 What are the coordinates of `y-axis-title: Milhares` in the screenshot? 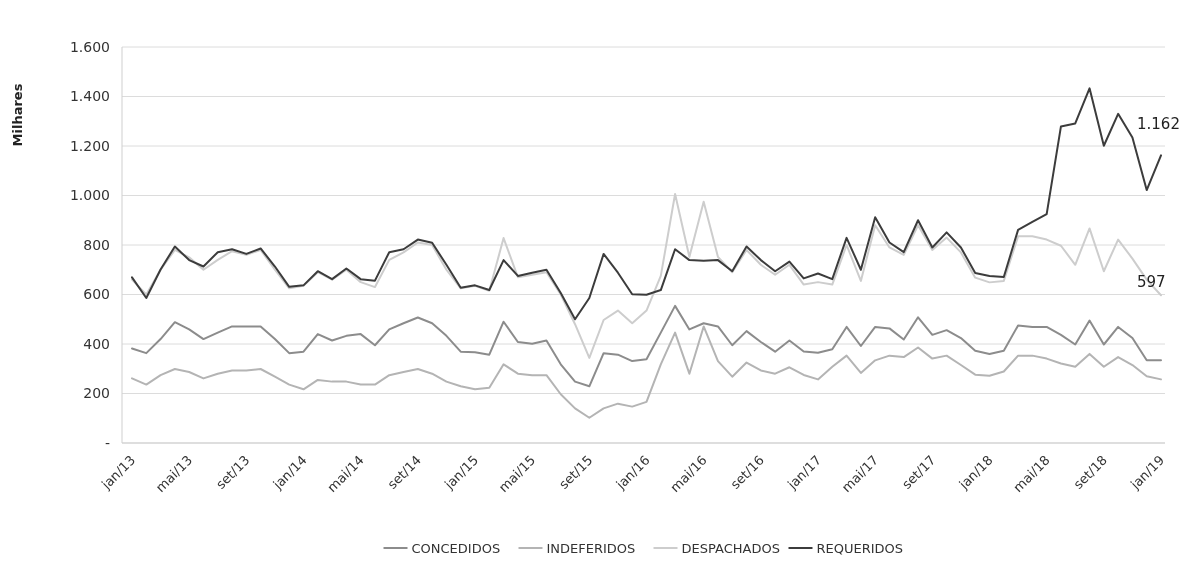 It's located at (17, 115).